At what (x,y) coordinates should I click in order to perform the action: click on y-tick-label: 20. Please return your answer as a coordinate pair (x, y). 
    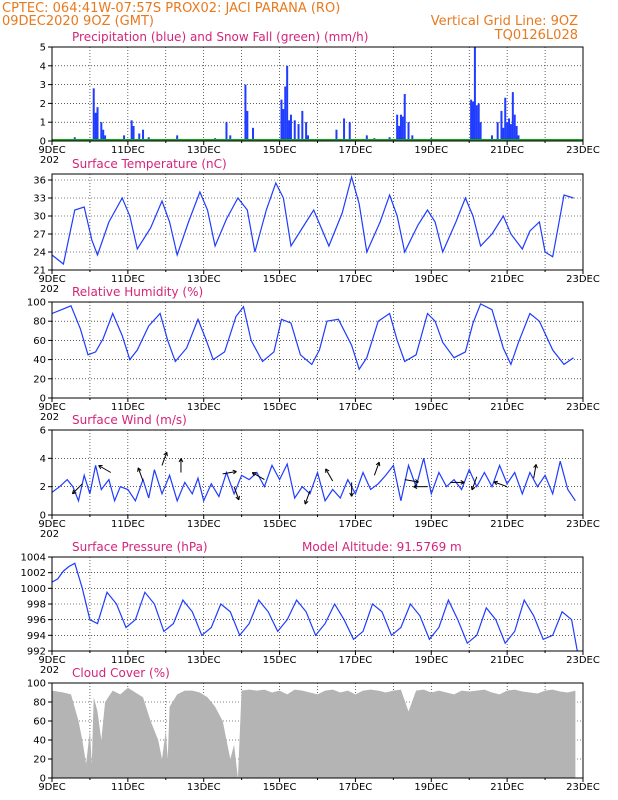
    Looking at the image, I should click on (39, 760).